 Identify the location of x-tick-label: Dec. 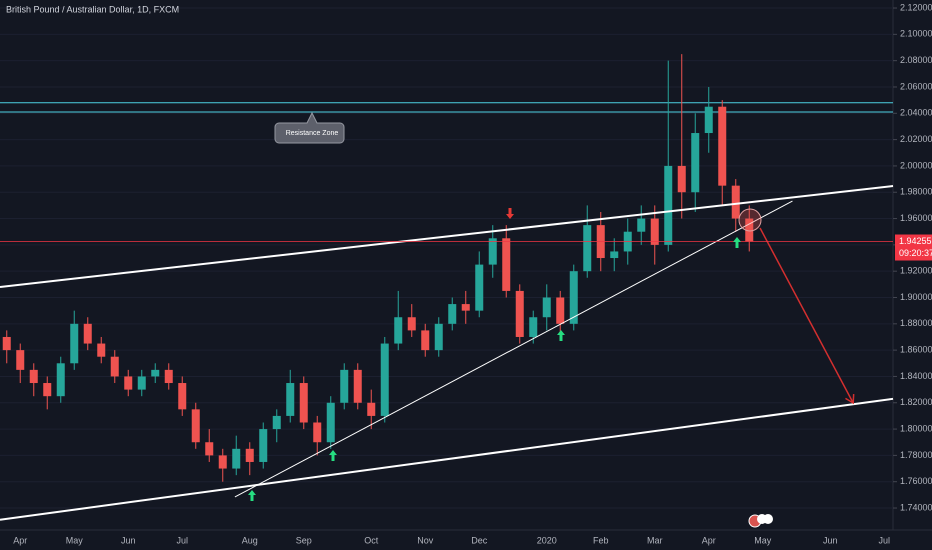
(479, 540).